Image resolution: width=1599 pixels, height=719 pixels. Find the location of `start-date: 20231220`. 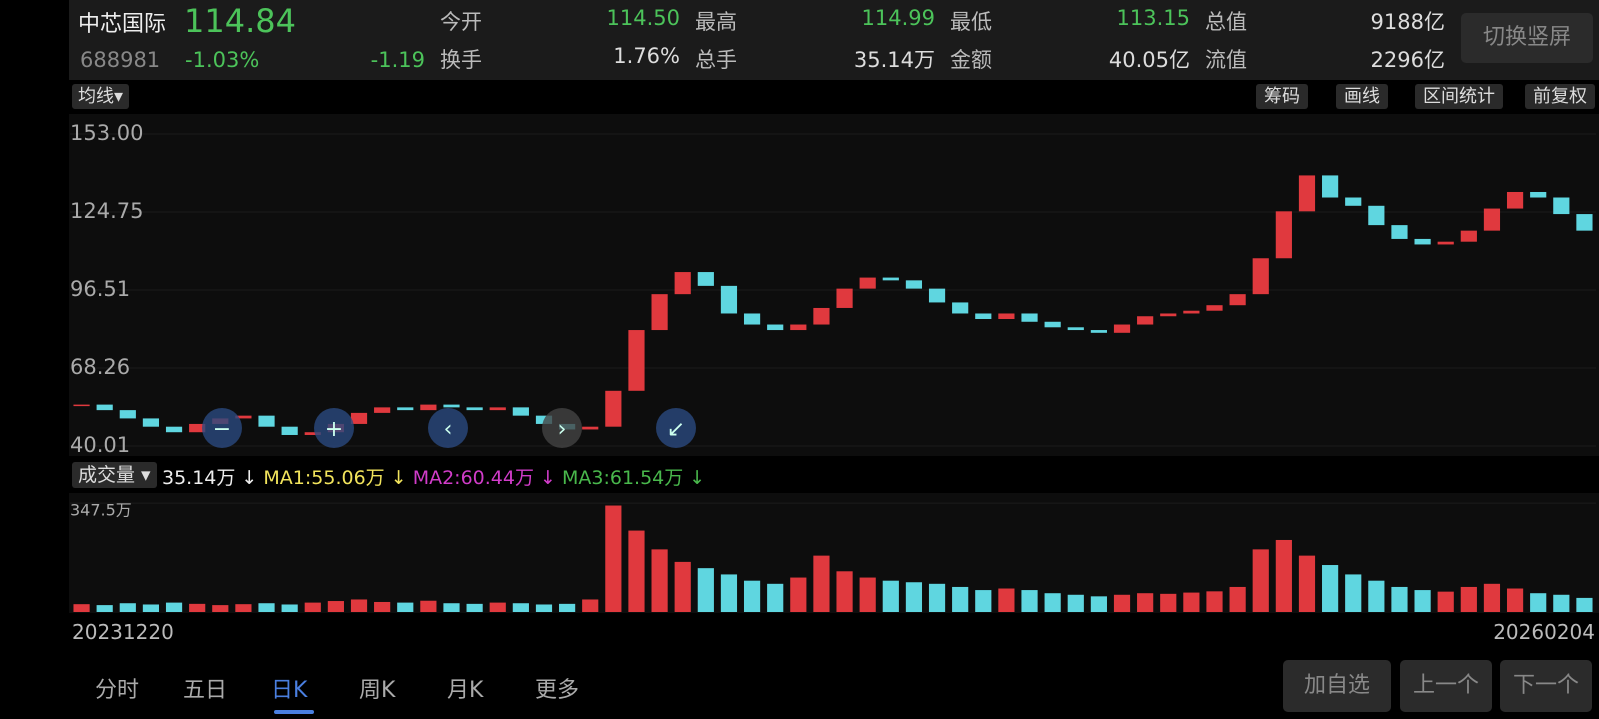

start-date: 20231220 is located at coordinates (123, 632).